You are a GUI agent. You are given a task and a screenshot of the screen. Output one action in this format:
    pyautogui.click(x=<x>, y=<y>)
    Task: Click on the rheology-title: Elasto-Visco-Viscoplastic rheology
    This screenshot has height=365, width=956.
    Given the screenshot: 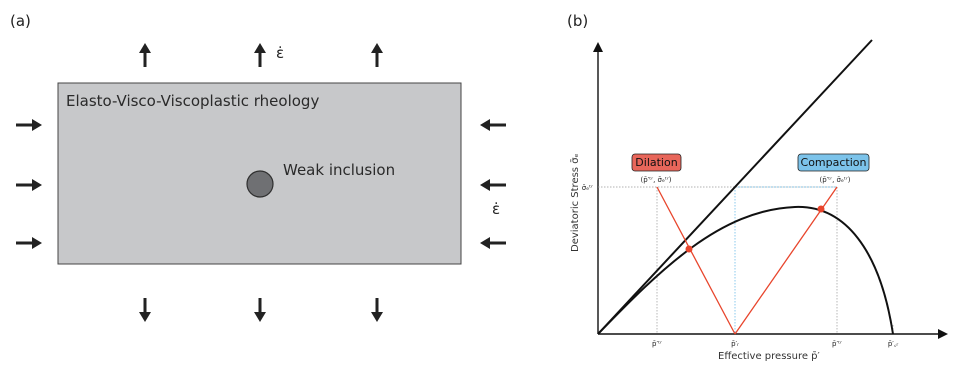 What is the action you would take?
    pyautogui.click(x=192, y=101)
    